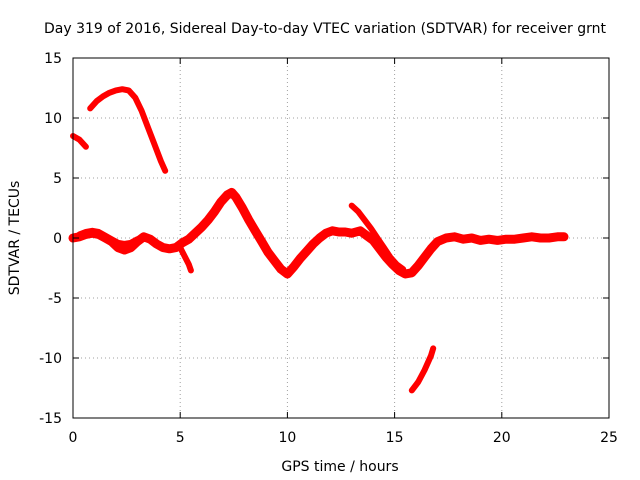 This screenshot has height=480, width=640. What do you see at coordinates (79, 141) in the screenshot?
I see `series-early-segment` at bounding box center [79, 141].